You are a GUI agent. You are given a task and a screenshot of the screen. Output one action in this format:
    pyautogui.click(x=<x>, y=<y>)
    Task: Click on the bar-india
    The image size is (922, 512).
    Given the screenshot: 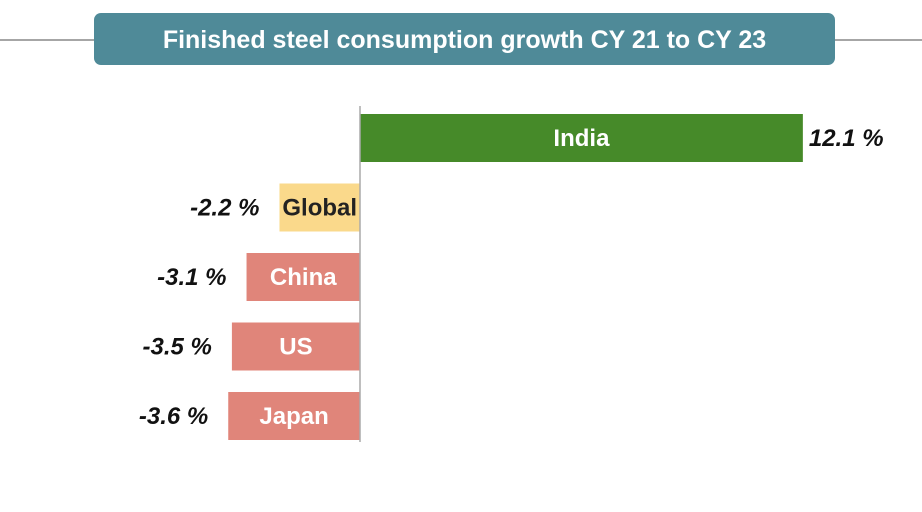 What is the action you would take?
    pyautogui.click(x=581, y=138)
    